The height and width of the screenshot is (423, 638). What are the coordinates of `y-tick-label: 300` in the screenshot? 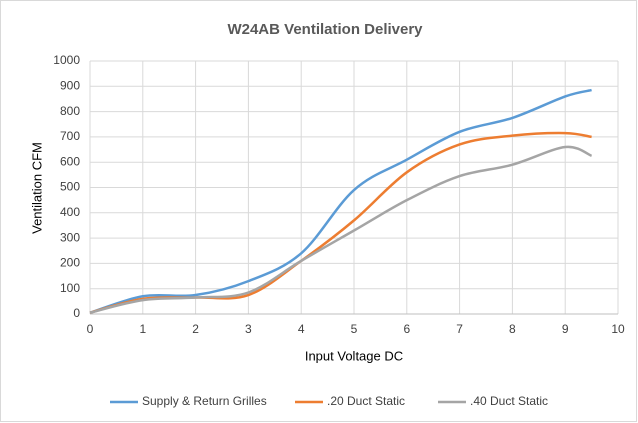 It's located at (70, 237).